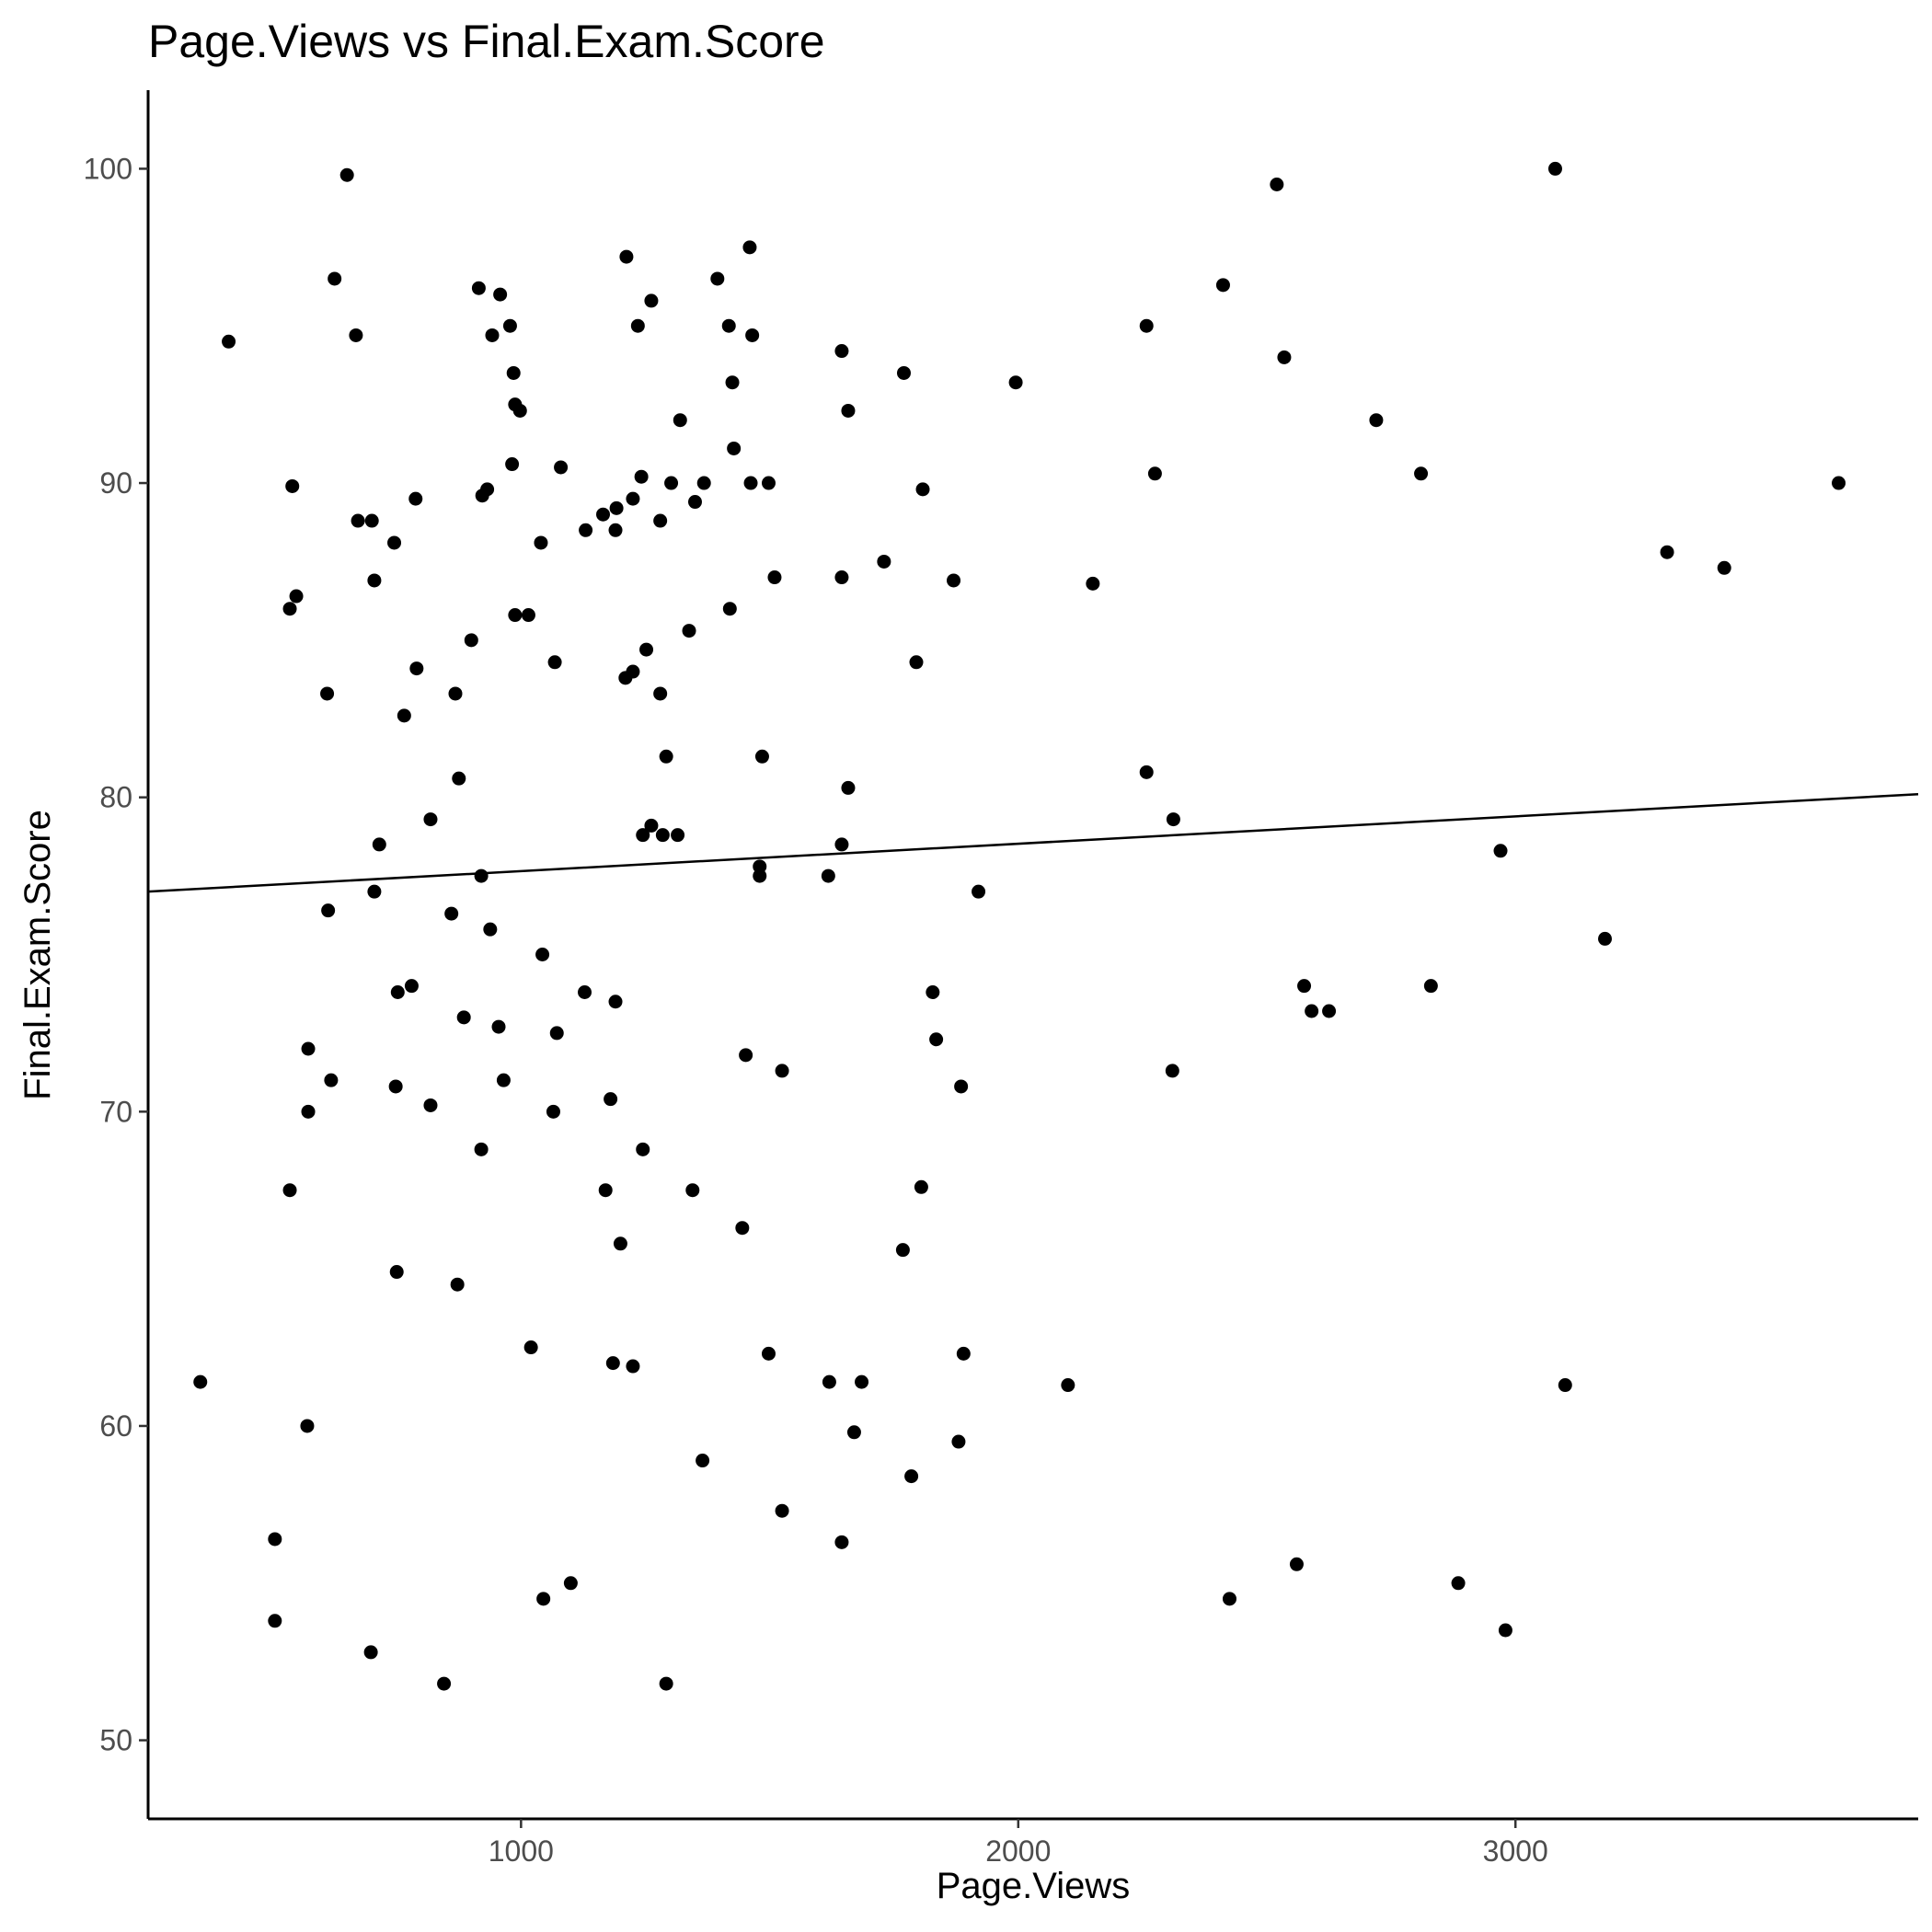 This screenshot has height=1932, width=1932. I want to click on y-tick-label: 50, so click(115, 1740).